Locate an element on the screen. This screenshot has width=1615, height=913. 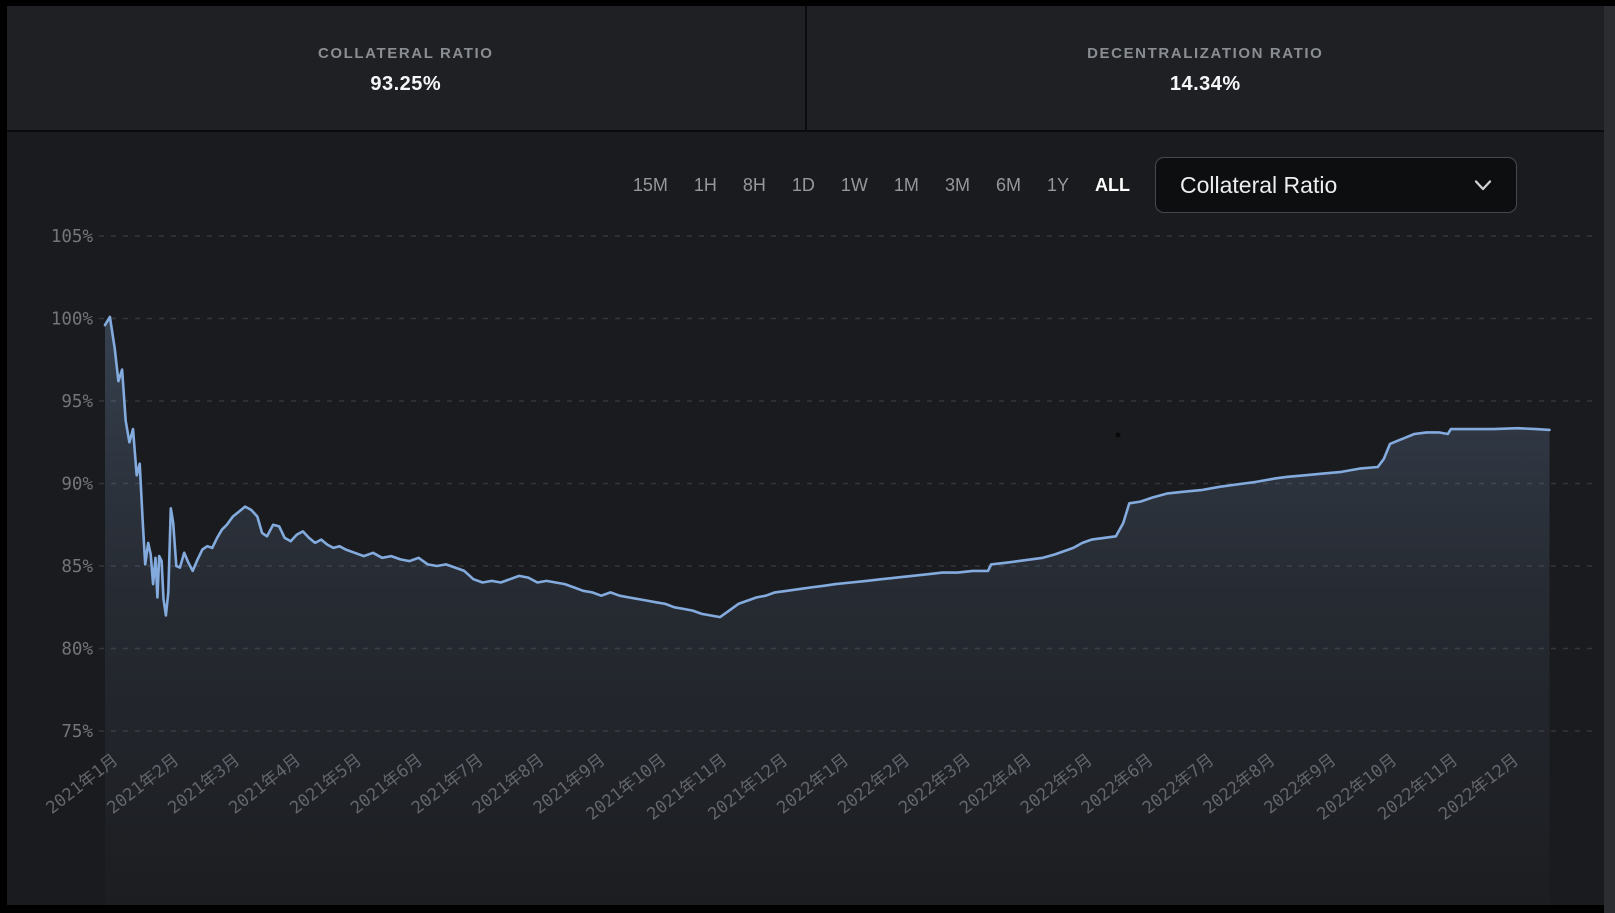
mouse-cursor-dot is located at coordinates (1118, 435).